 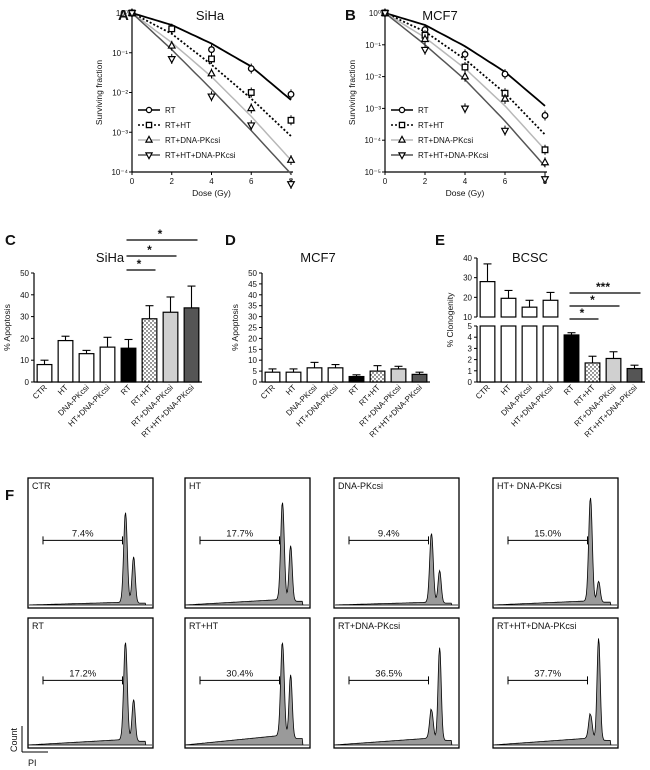 I want to click on siha-apoptosis-y-tick-label: 40, so click(x=24, y=295).